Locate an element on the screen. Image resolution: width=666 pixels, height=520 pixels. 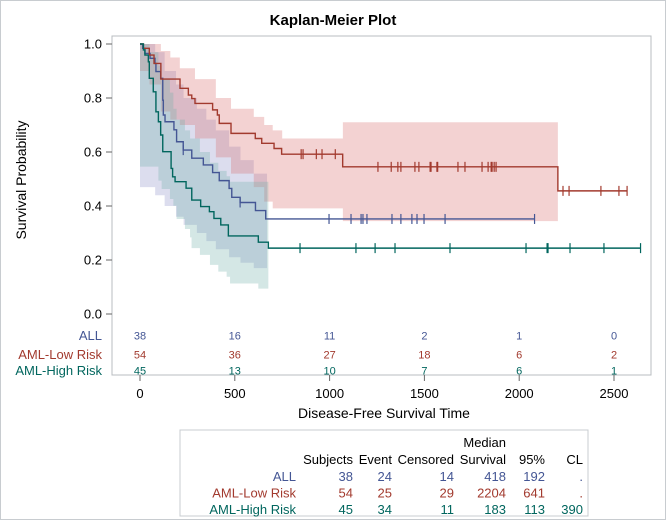
stats-cell: 24 is located at coordinates (385, 476).